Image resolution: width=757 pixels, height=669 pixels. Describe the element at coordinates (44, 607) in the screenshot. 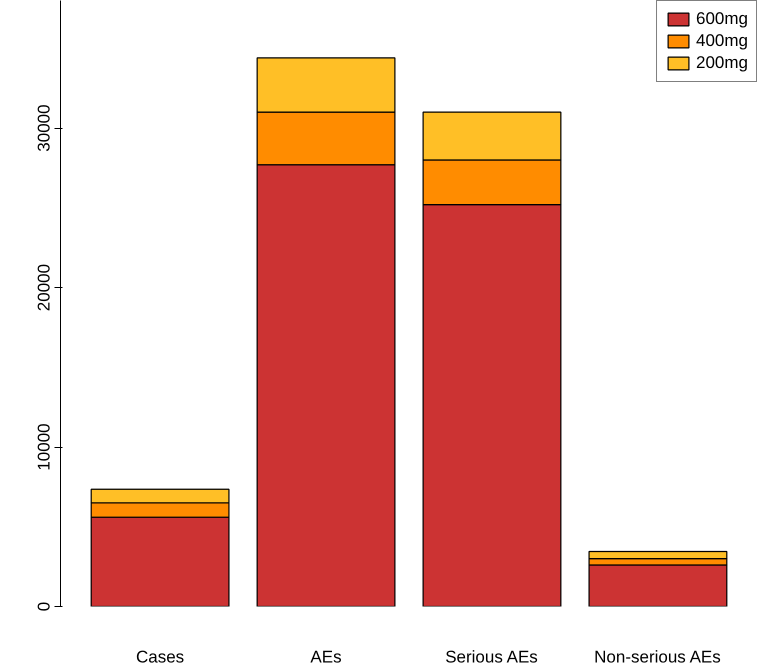

I see `y-tick-label: 0` at that location.